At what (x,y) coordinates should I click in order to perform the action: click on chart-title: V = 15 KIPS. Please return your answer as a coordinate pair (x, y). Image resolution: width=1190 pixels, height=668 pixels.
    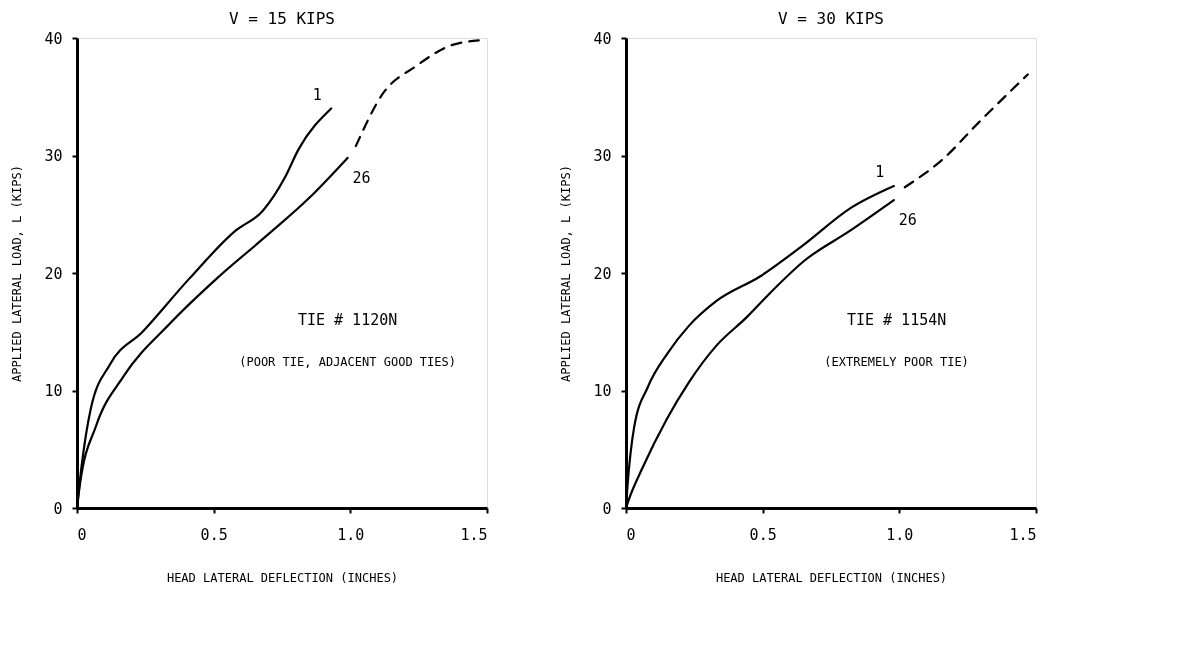
    Looking at the image, I should click on (282, 18).